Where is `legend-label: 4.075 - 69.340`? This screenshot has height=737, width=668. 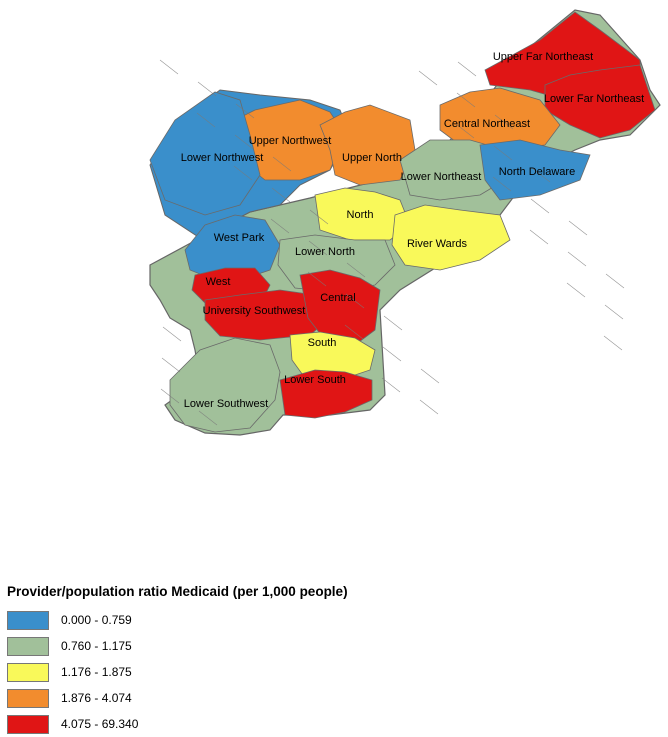
legend-label: 4.075 - 69.340 is located at coordinates (100, 724).